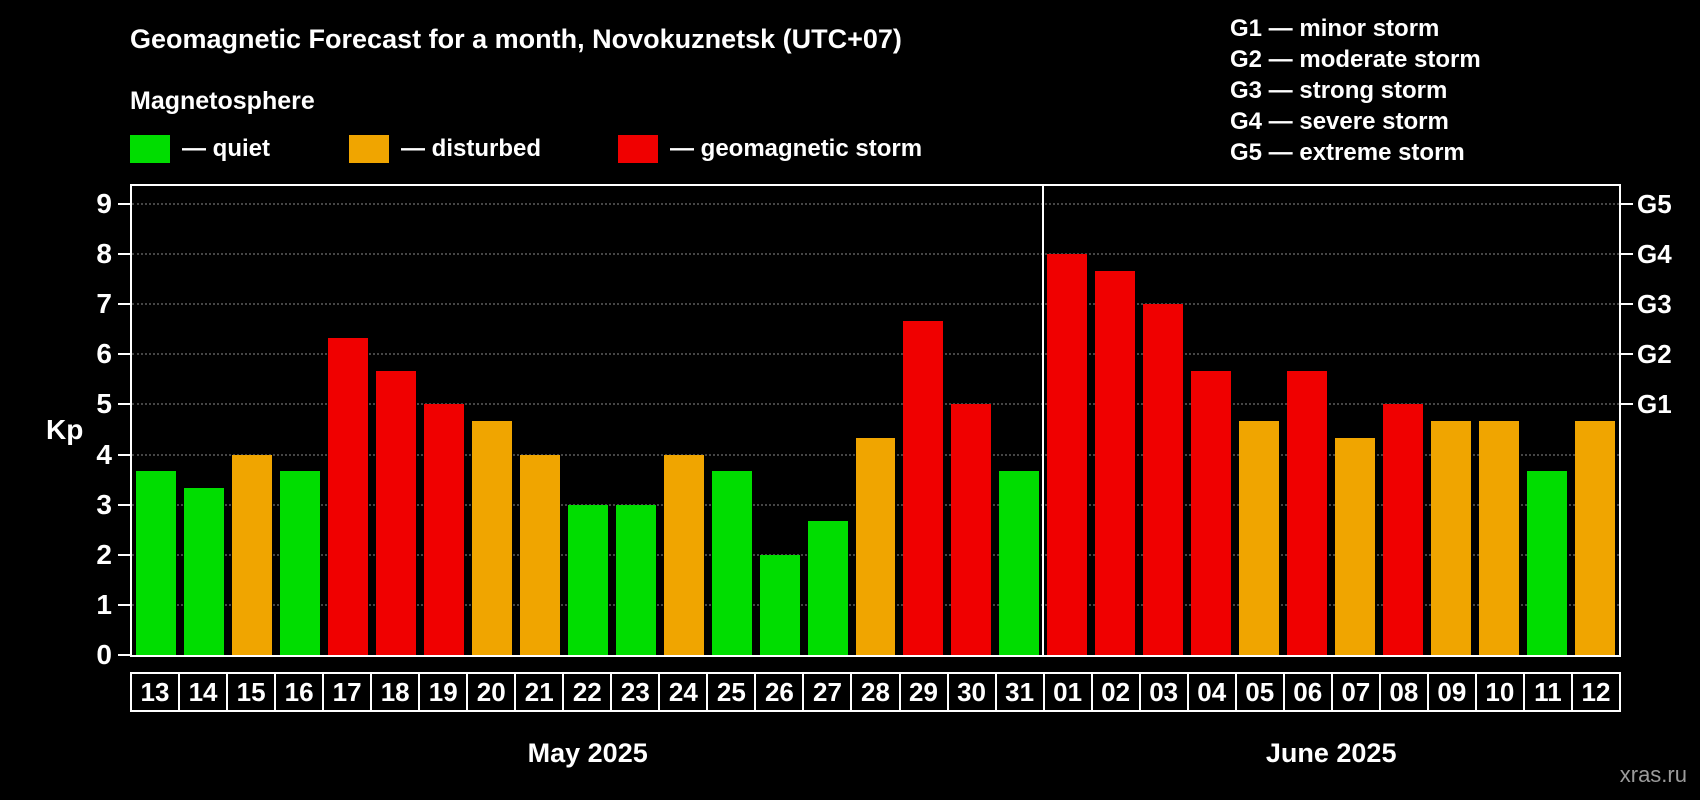  What do you see at coordinates (1654, 354) in the screenshot?
I see `g-axis-label-G2: G2` at bounding box center [1654, 354].